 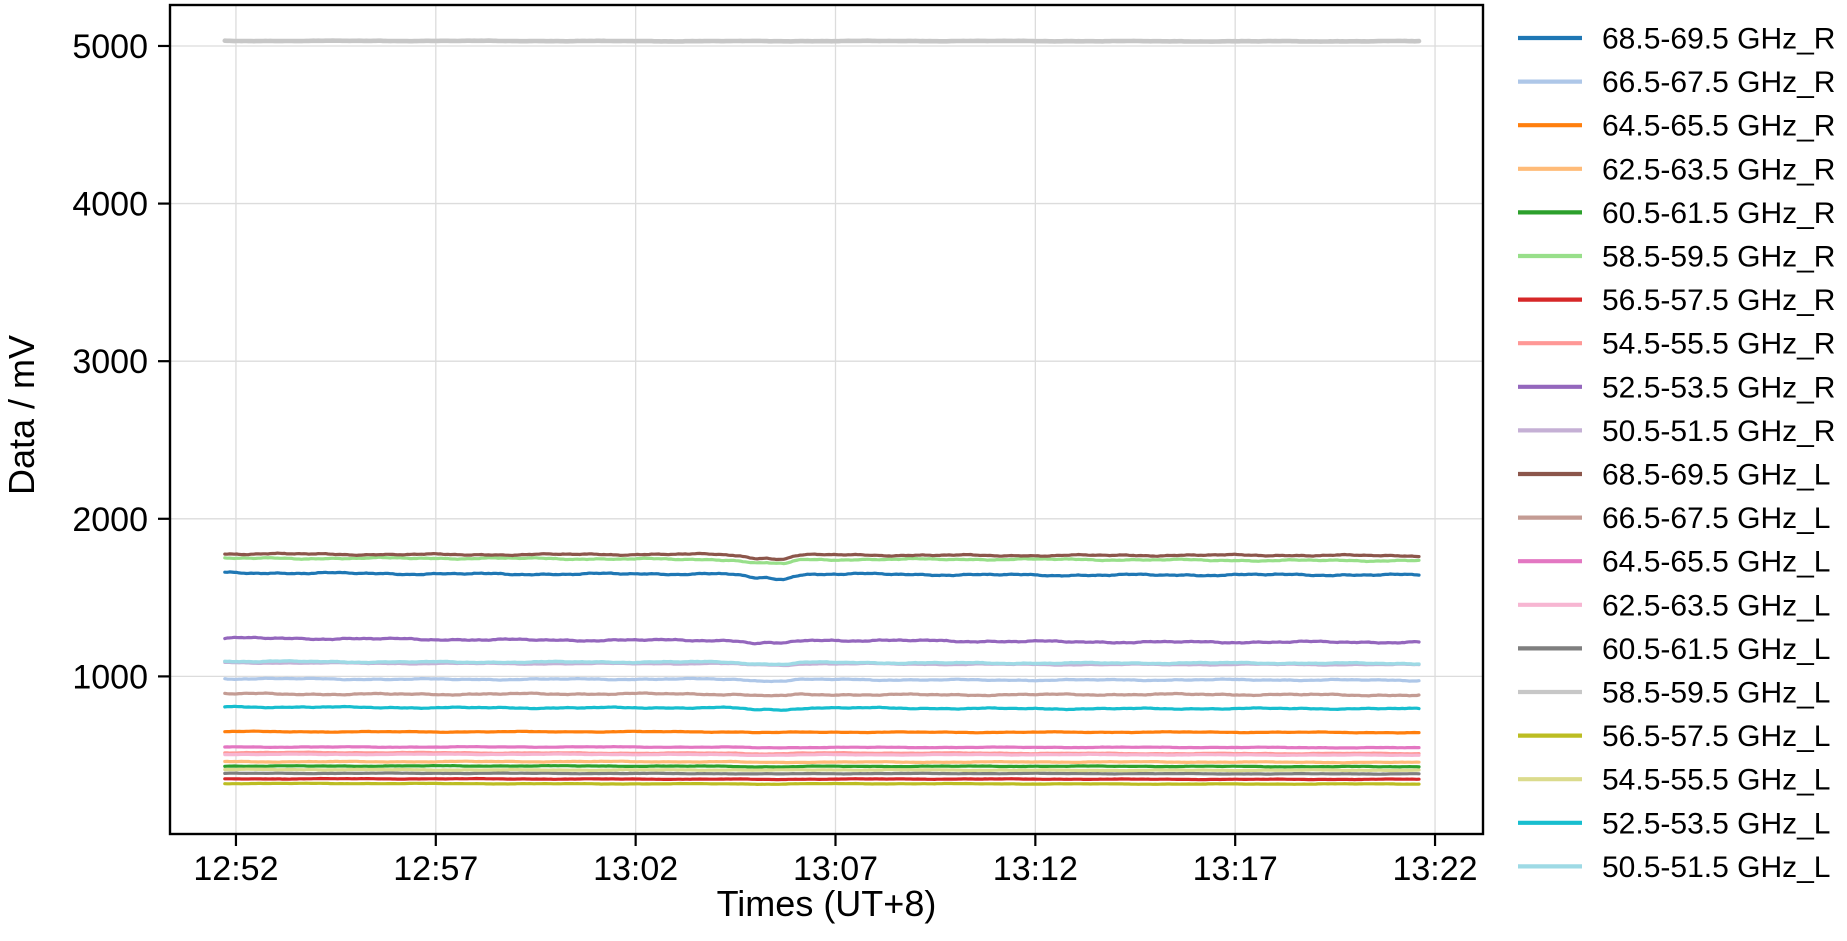 I want to click on legend-label: 64.5-65.5 GHz_R, so click(x=1718, y=126).